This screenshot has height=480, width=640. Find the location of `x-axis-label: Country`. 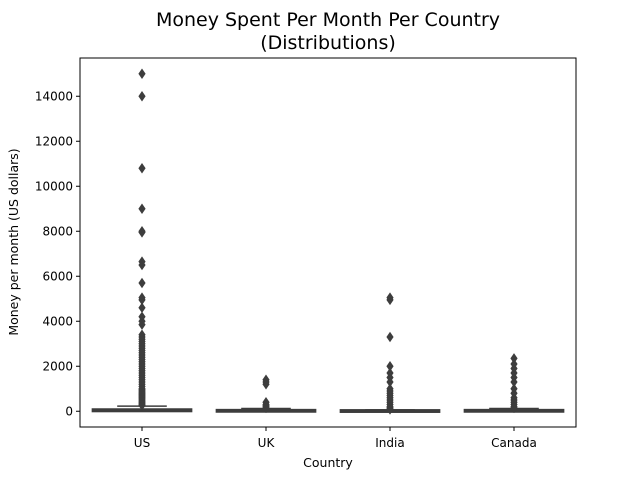

x-axis-label: Country is located at coordinates (328, 462).